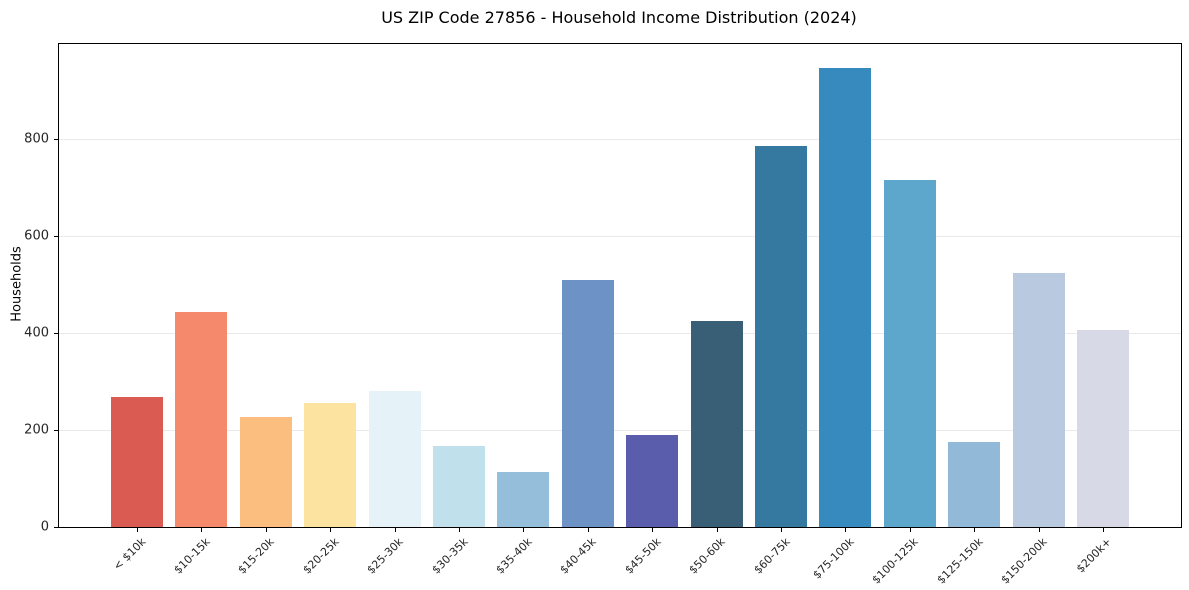 The width and height of the screenshot is (1189, 590). Describe the element at coordinates (192, 556) in the screenshot. I see `x-tick-label: $10-15k` at that location.